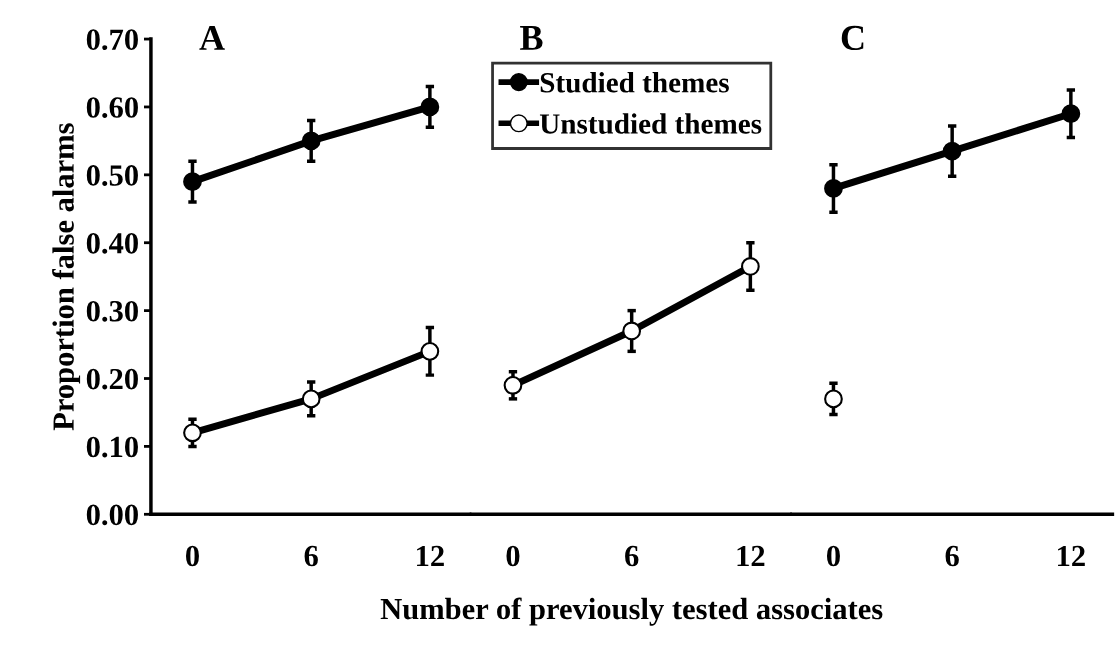  Describe the element at coordinates (112, 107) in the screenshot. I see `y-tick-label: 0.60` at that location.